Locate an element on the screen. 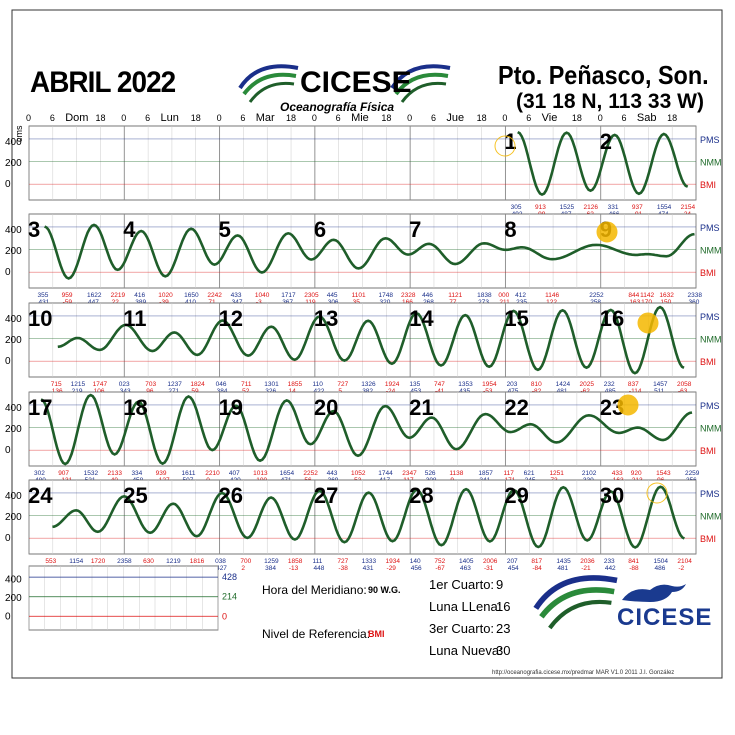 Image resolution: width=735 pixels, height=735 pixels. extremum-time: 2154 is located at coordinates (688, 207).